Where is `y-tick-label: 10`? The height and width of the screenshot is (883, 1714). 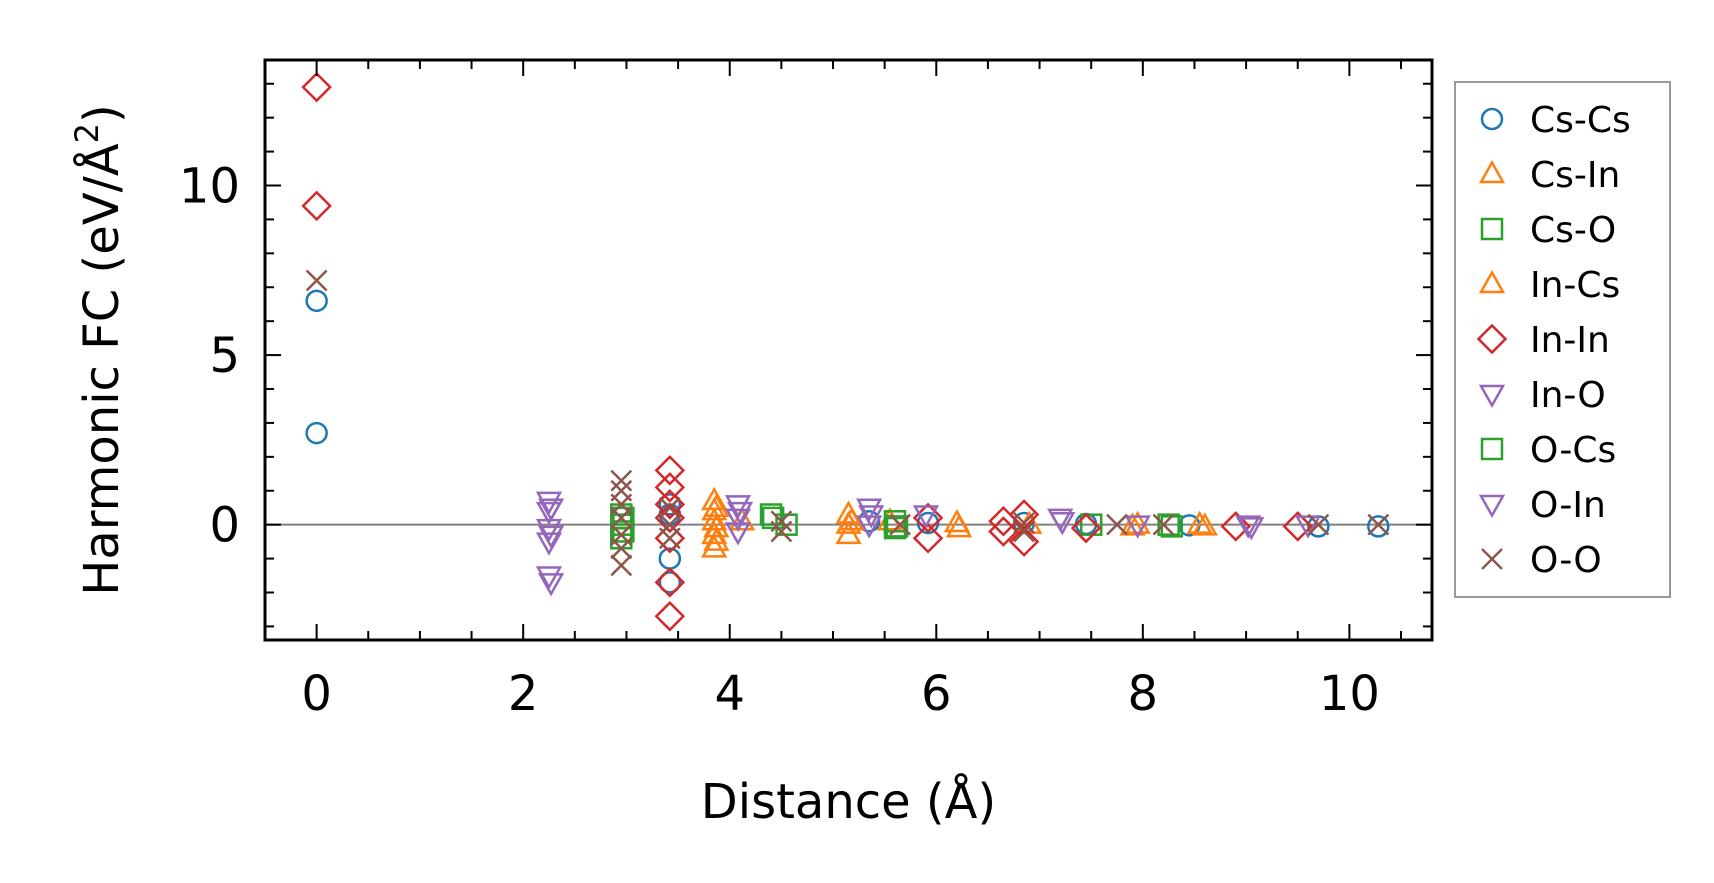
y-tick-label: 10 is located at coordinates (209, 186).